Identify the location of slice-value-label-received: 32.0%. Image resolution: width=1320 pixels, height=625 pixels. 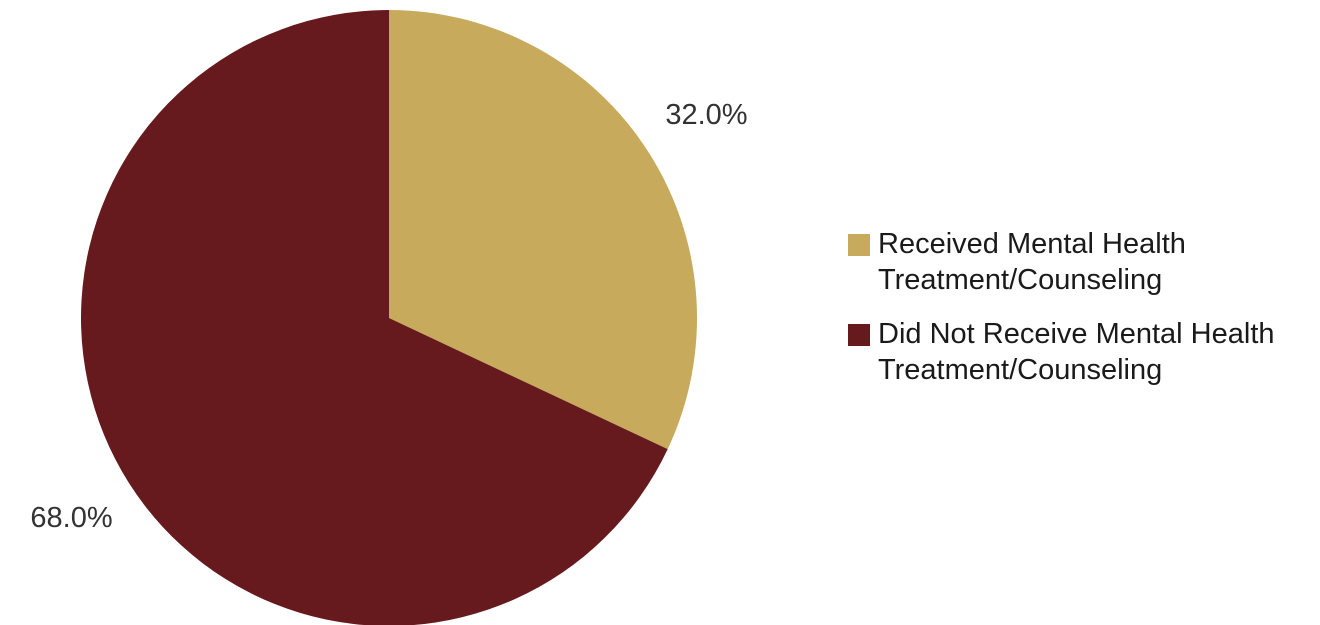
(706, 115).